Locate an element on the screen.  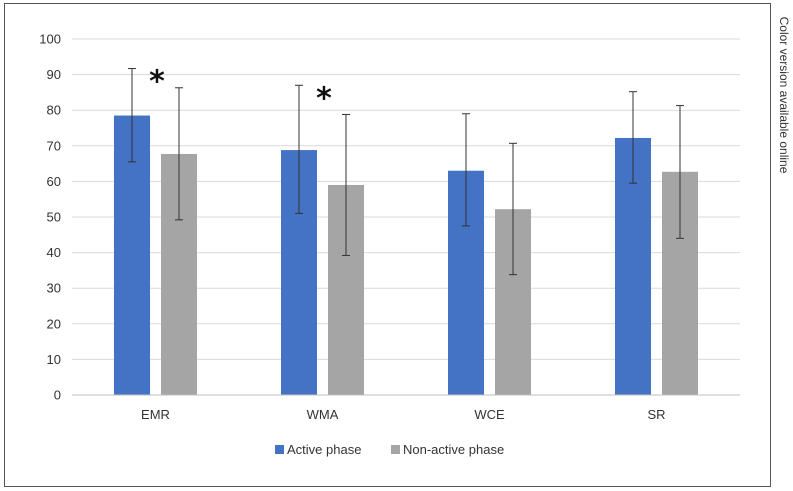
y-tick-label: 20 is located at coordinates (54, 323).